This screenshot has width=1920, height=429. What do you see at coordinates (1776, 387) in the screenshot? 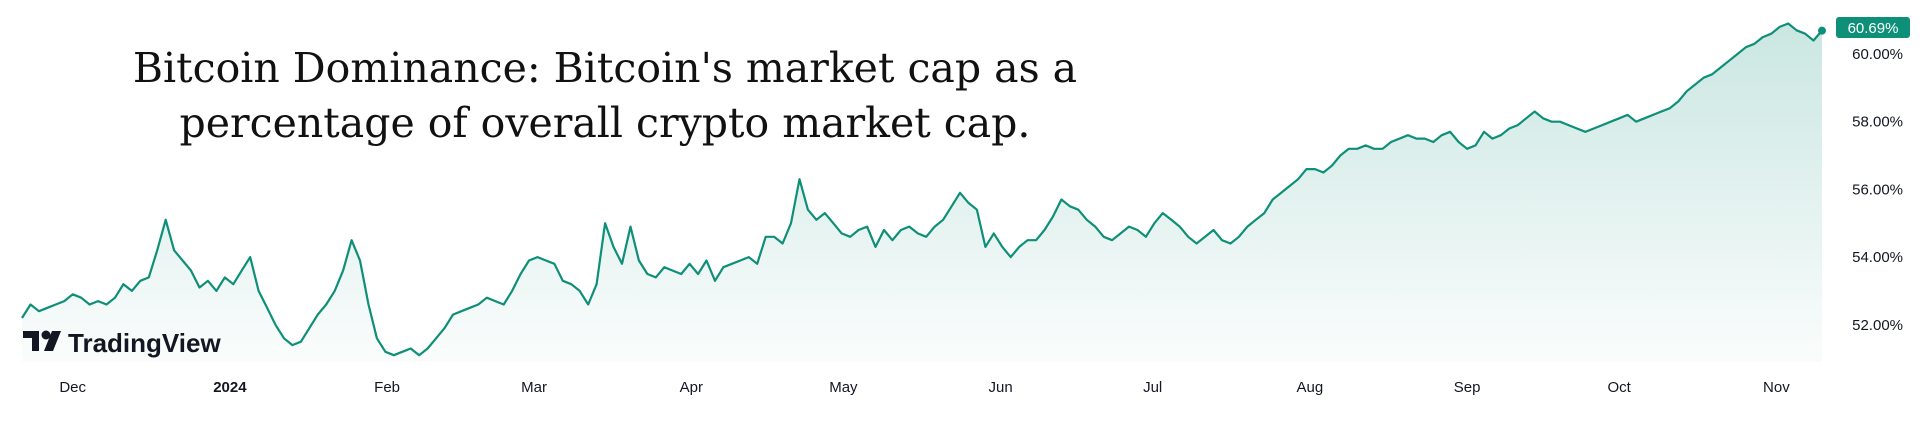
I see `x-tick-label: Nov` at bounding box center [1776, 387].